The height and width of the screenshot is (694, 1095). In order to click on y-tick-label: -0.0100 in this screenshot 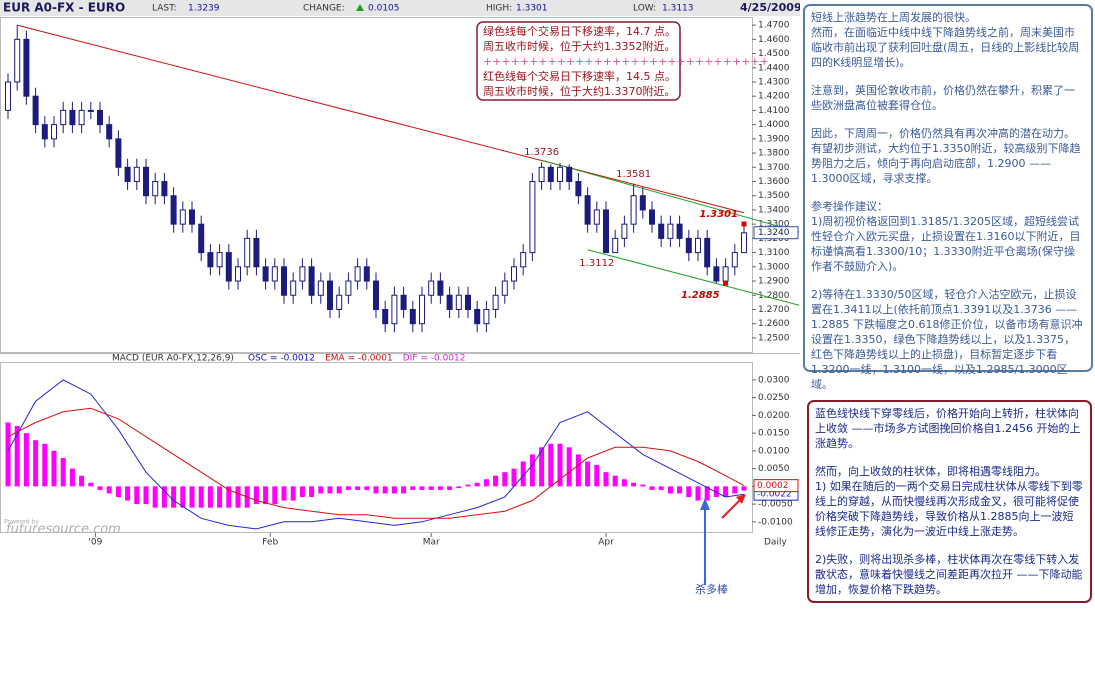, I will do `click(775, 522)`.